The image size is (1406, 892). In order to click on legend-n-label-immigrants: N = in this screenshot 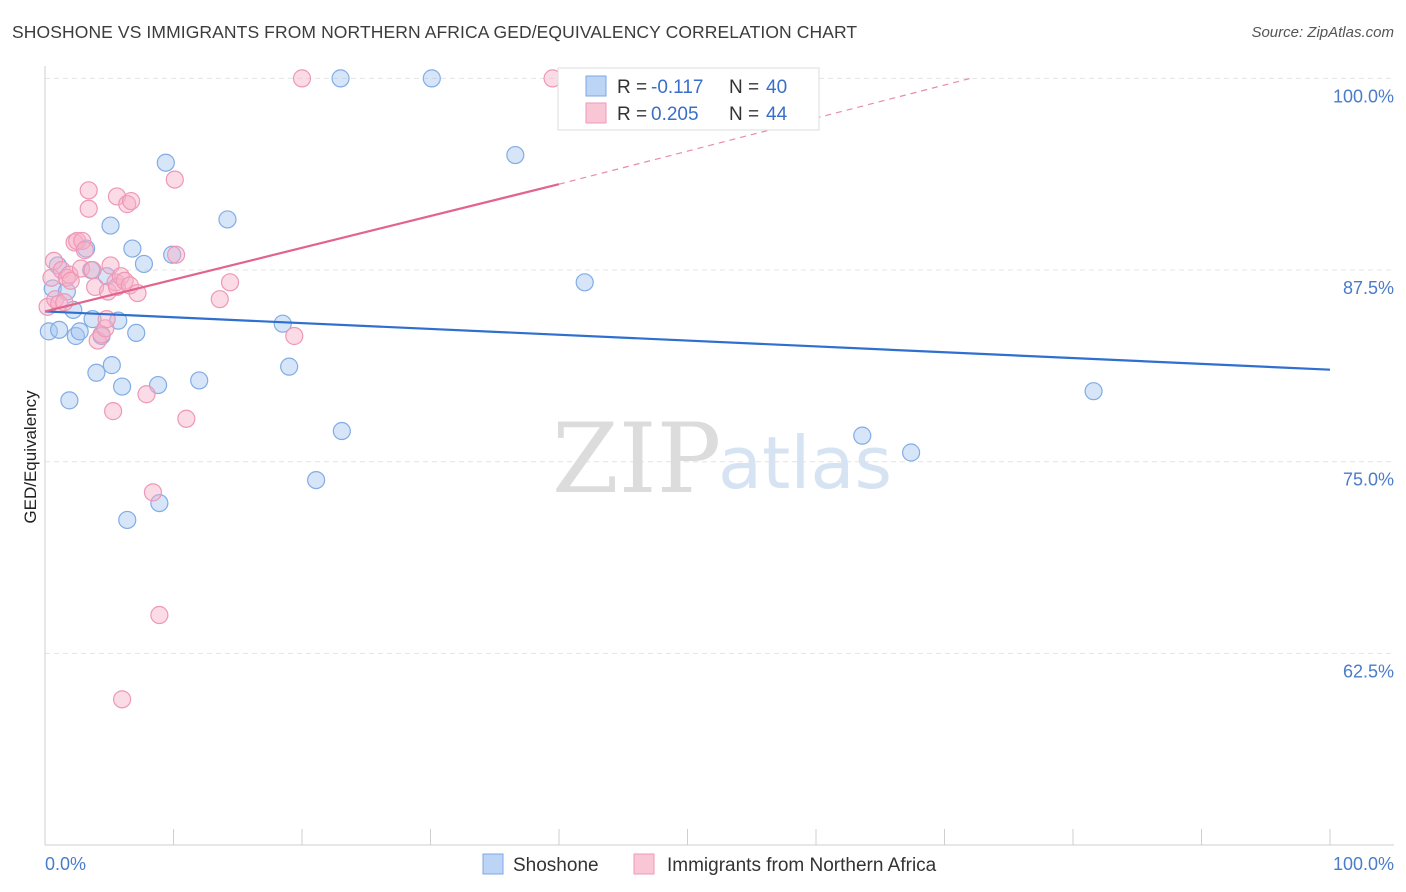, I will do `click(744, 114)`.